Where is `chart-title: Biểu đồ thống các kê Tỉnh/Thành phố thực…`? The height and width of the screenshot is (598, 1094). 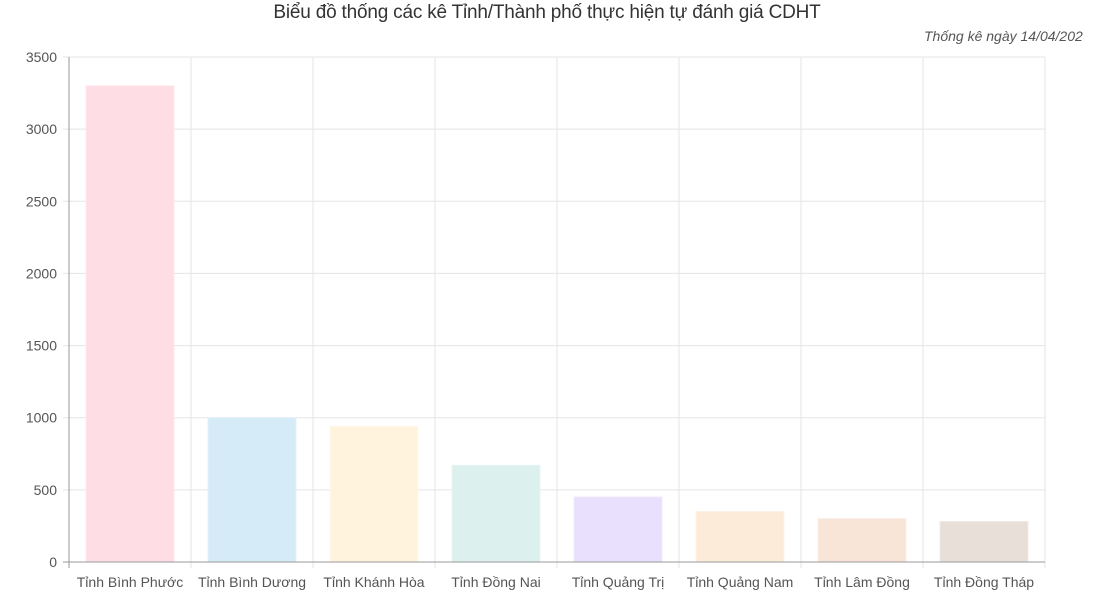
chart-title: Biểu đồ thống các kê Tỉnh/Thành phố thực… is located at coordinates (547, 12).